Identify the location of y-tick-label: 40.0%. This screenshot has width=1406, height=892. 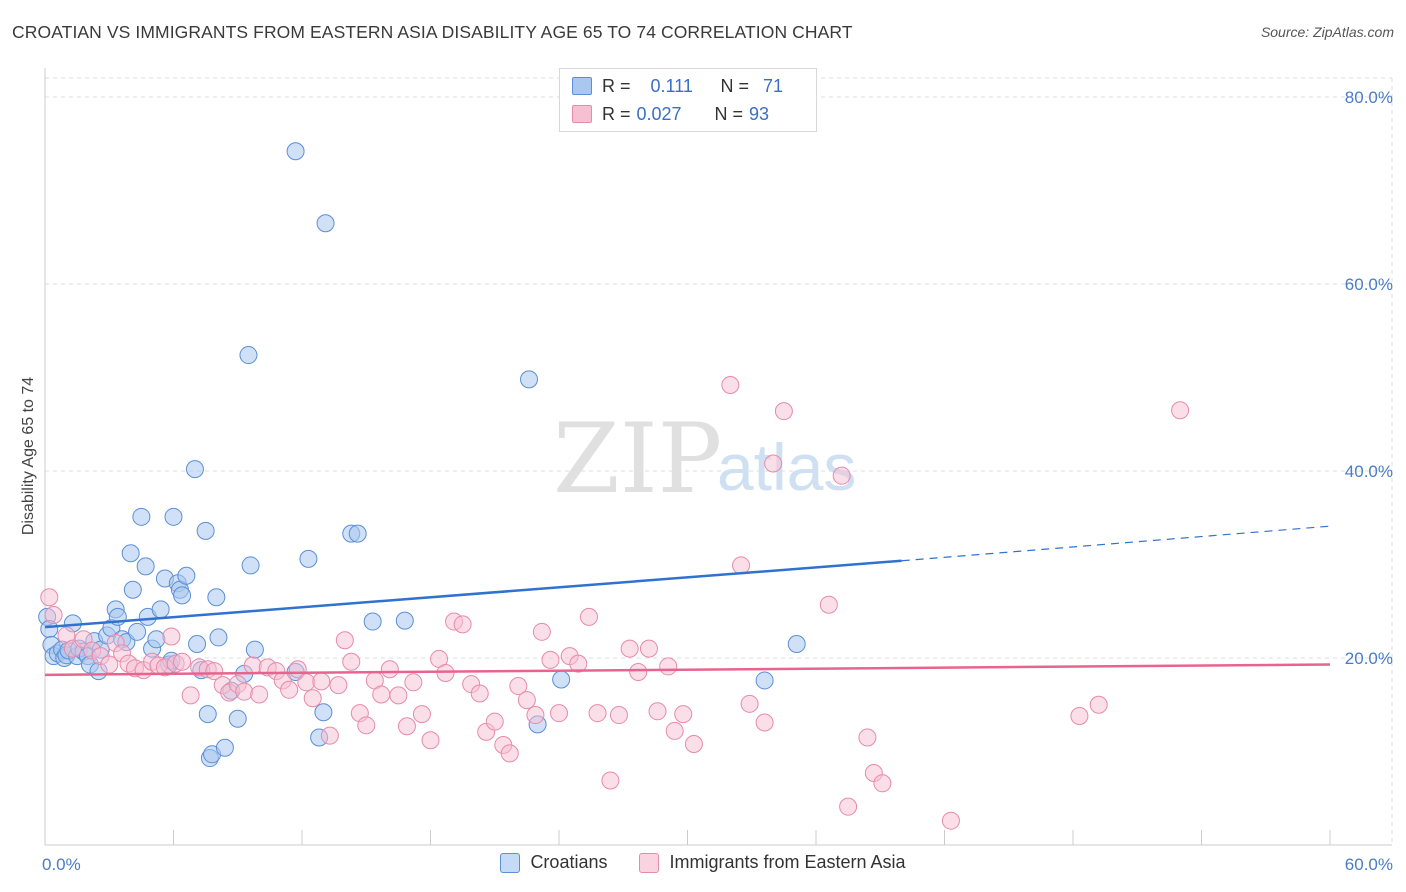
(1369, 471).